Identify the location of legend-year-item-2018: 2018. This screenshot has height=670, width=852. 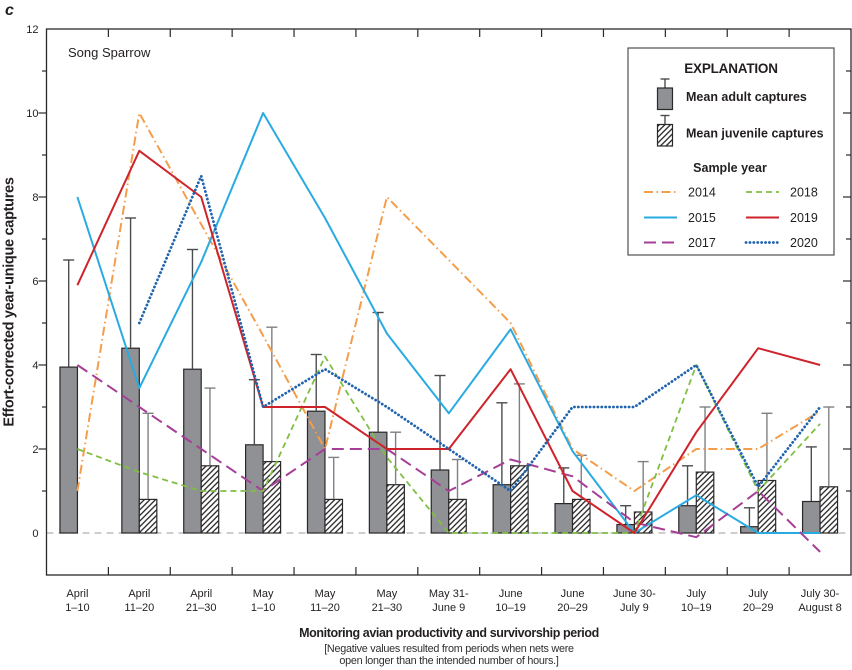
(782, 193).